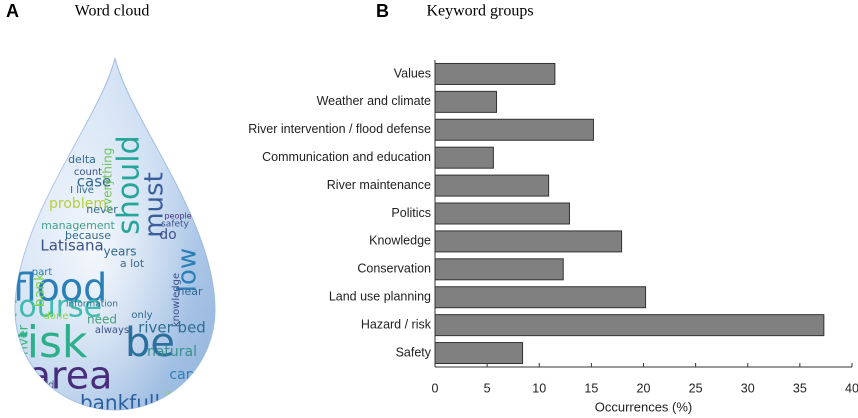 The height and width of the screenshot is (418, 858). I want to click on word: management, so click(78, 225).